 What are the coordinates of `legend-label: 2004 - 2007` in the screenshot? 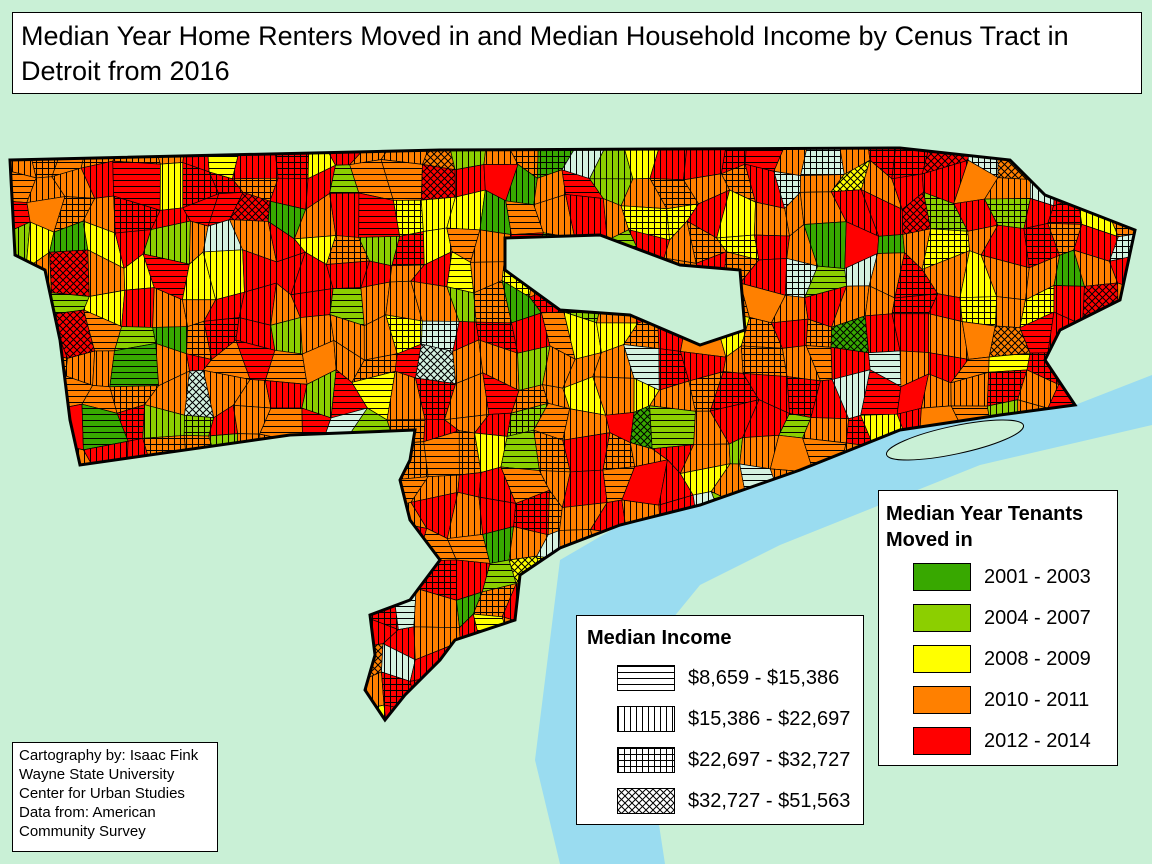 It's located at (1037, 617).